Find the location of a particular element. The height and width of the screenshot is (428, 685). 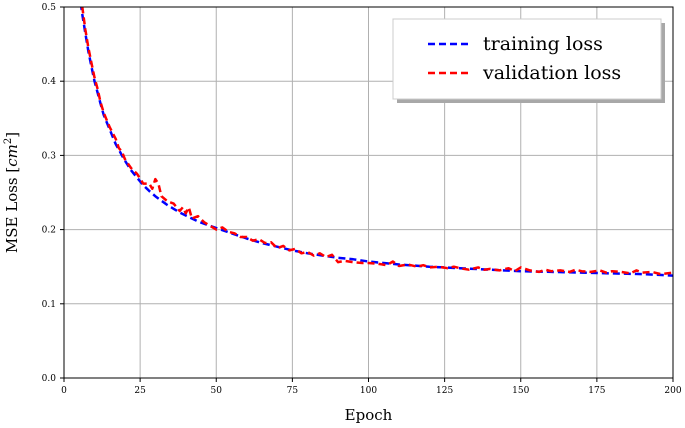

y-axis-label-suffix: ] is located at coordinates (12, 135).